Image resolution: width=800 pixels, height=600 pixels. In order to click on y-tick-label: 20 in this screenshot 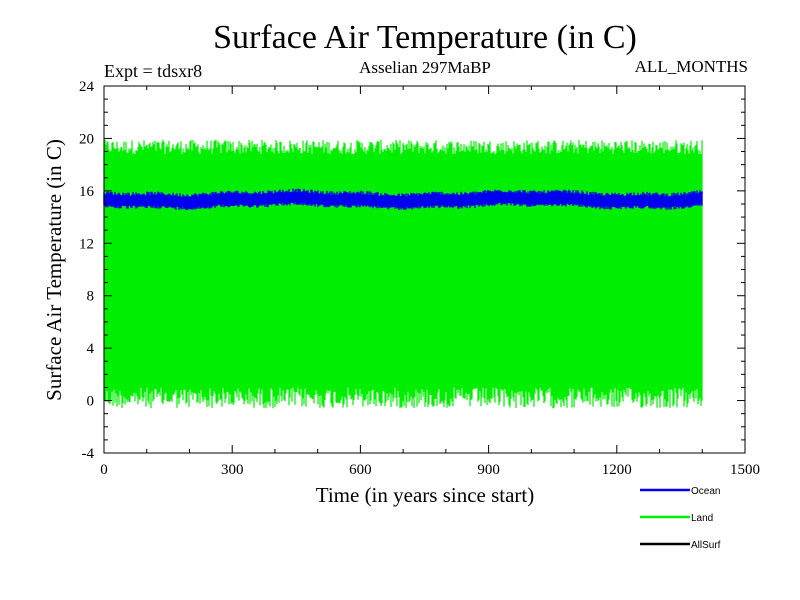, I will do `click(86, 139)`.